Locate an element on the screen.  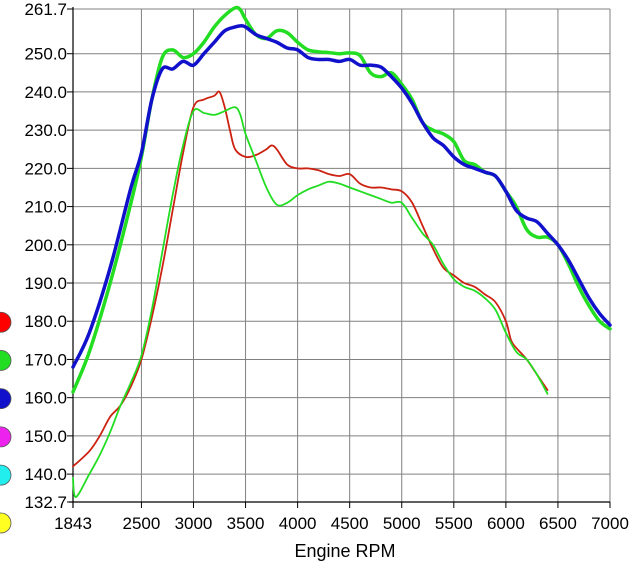
x-tick-label: 4500 is located at coordinates (350, 523).